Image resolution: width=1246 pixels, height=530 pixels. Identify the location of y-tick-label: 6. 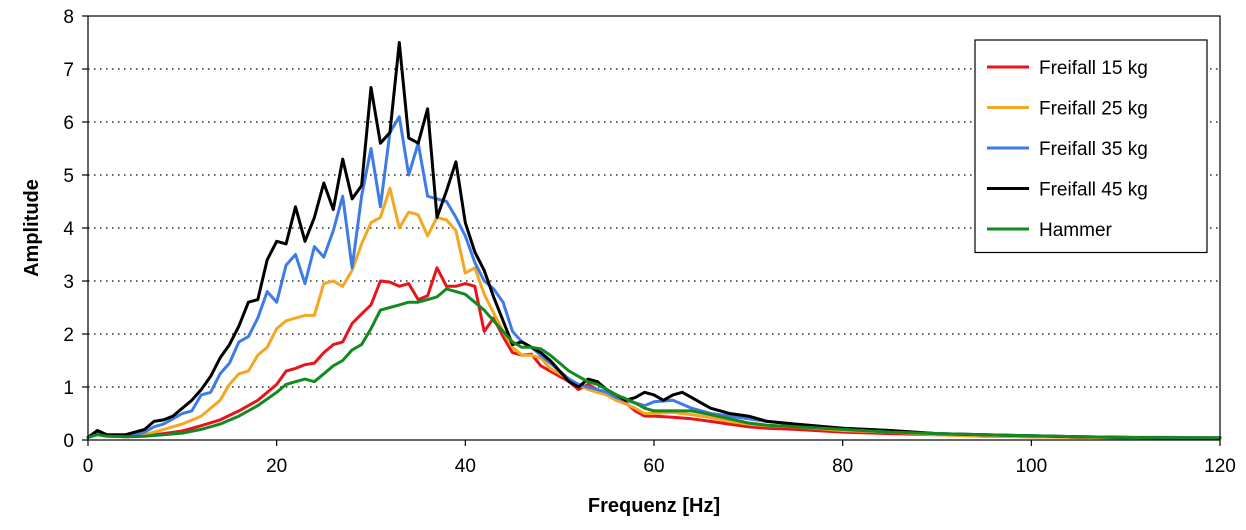
(68, 123).